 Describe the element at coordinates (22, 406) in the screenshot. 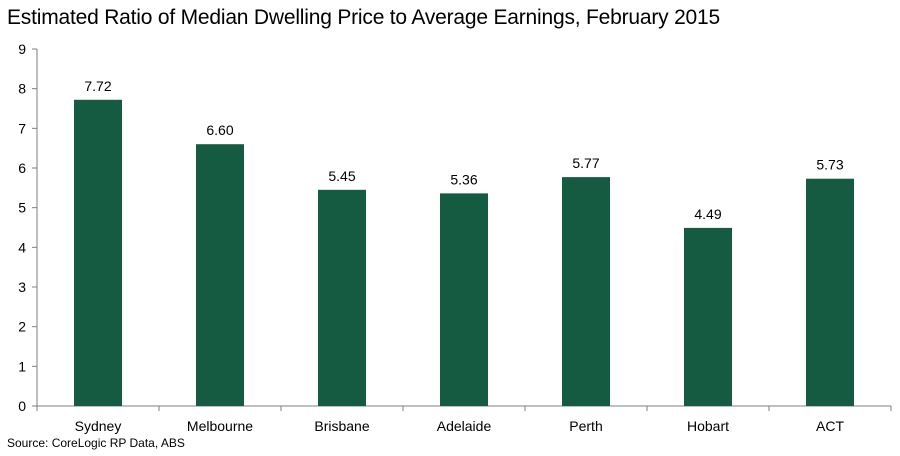

I see `y-tick-label: 0` at that location.